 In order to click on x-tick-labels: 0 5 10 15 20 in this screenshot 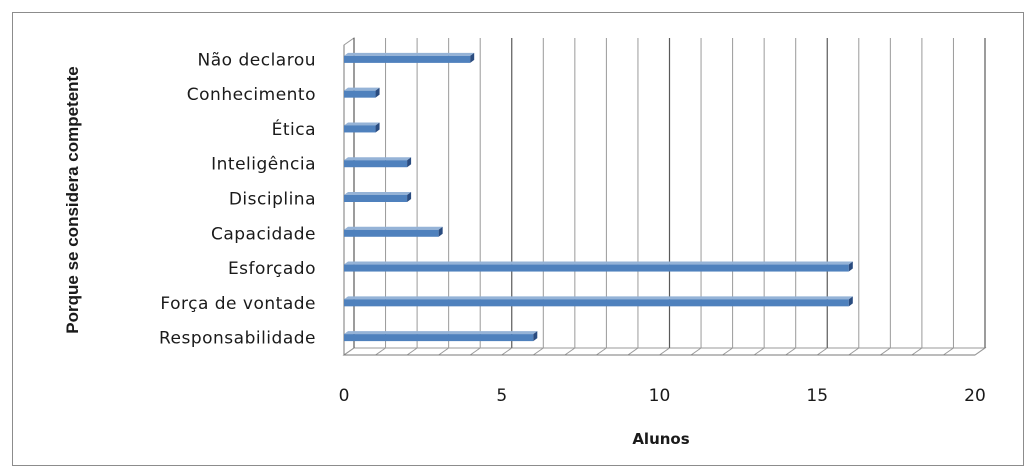, I will do `click(662, 396)`.